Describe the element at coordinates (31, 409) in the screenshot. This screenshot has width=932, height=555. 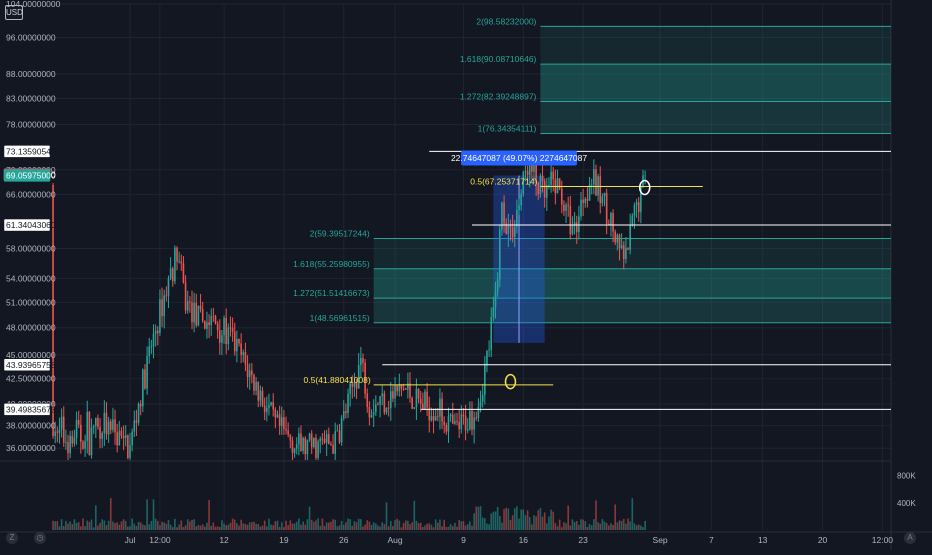
I see `price-tag-label: 39.49835673` at that location.